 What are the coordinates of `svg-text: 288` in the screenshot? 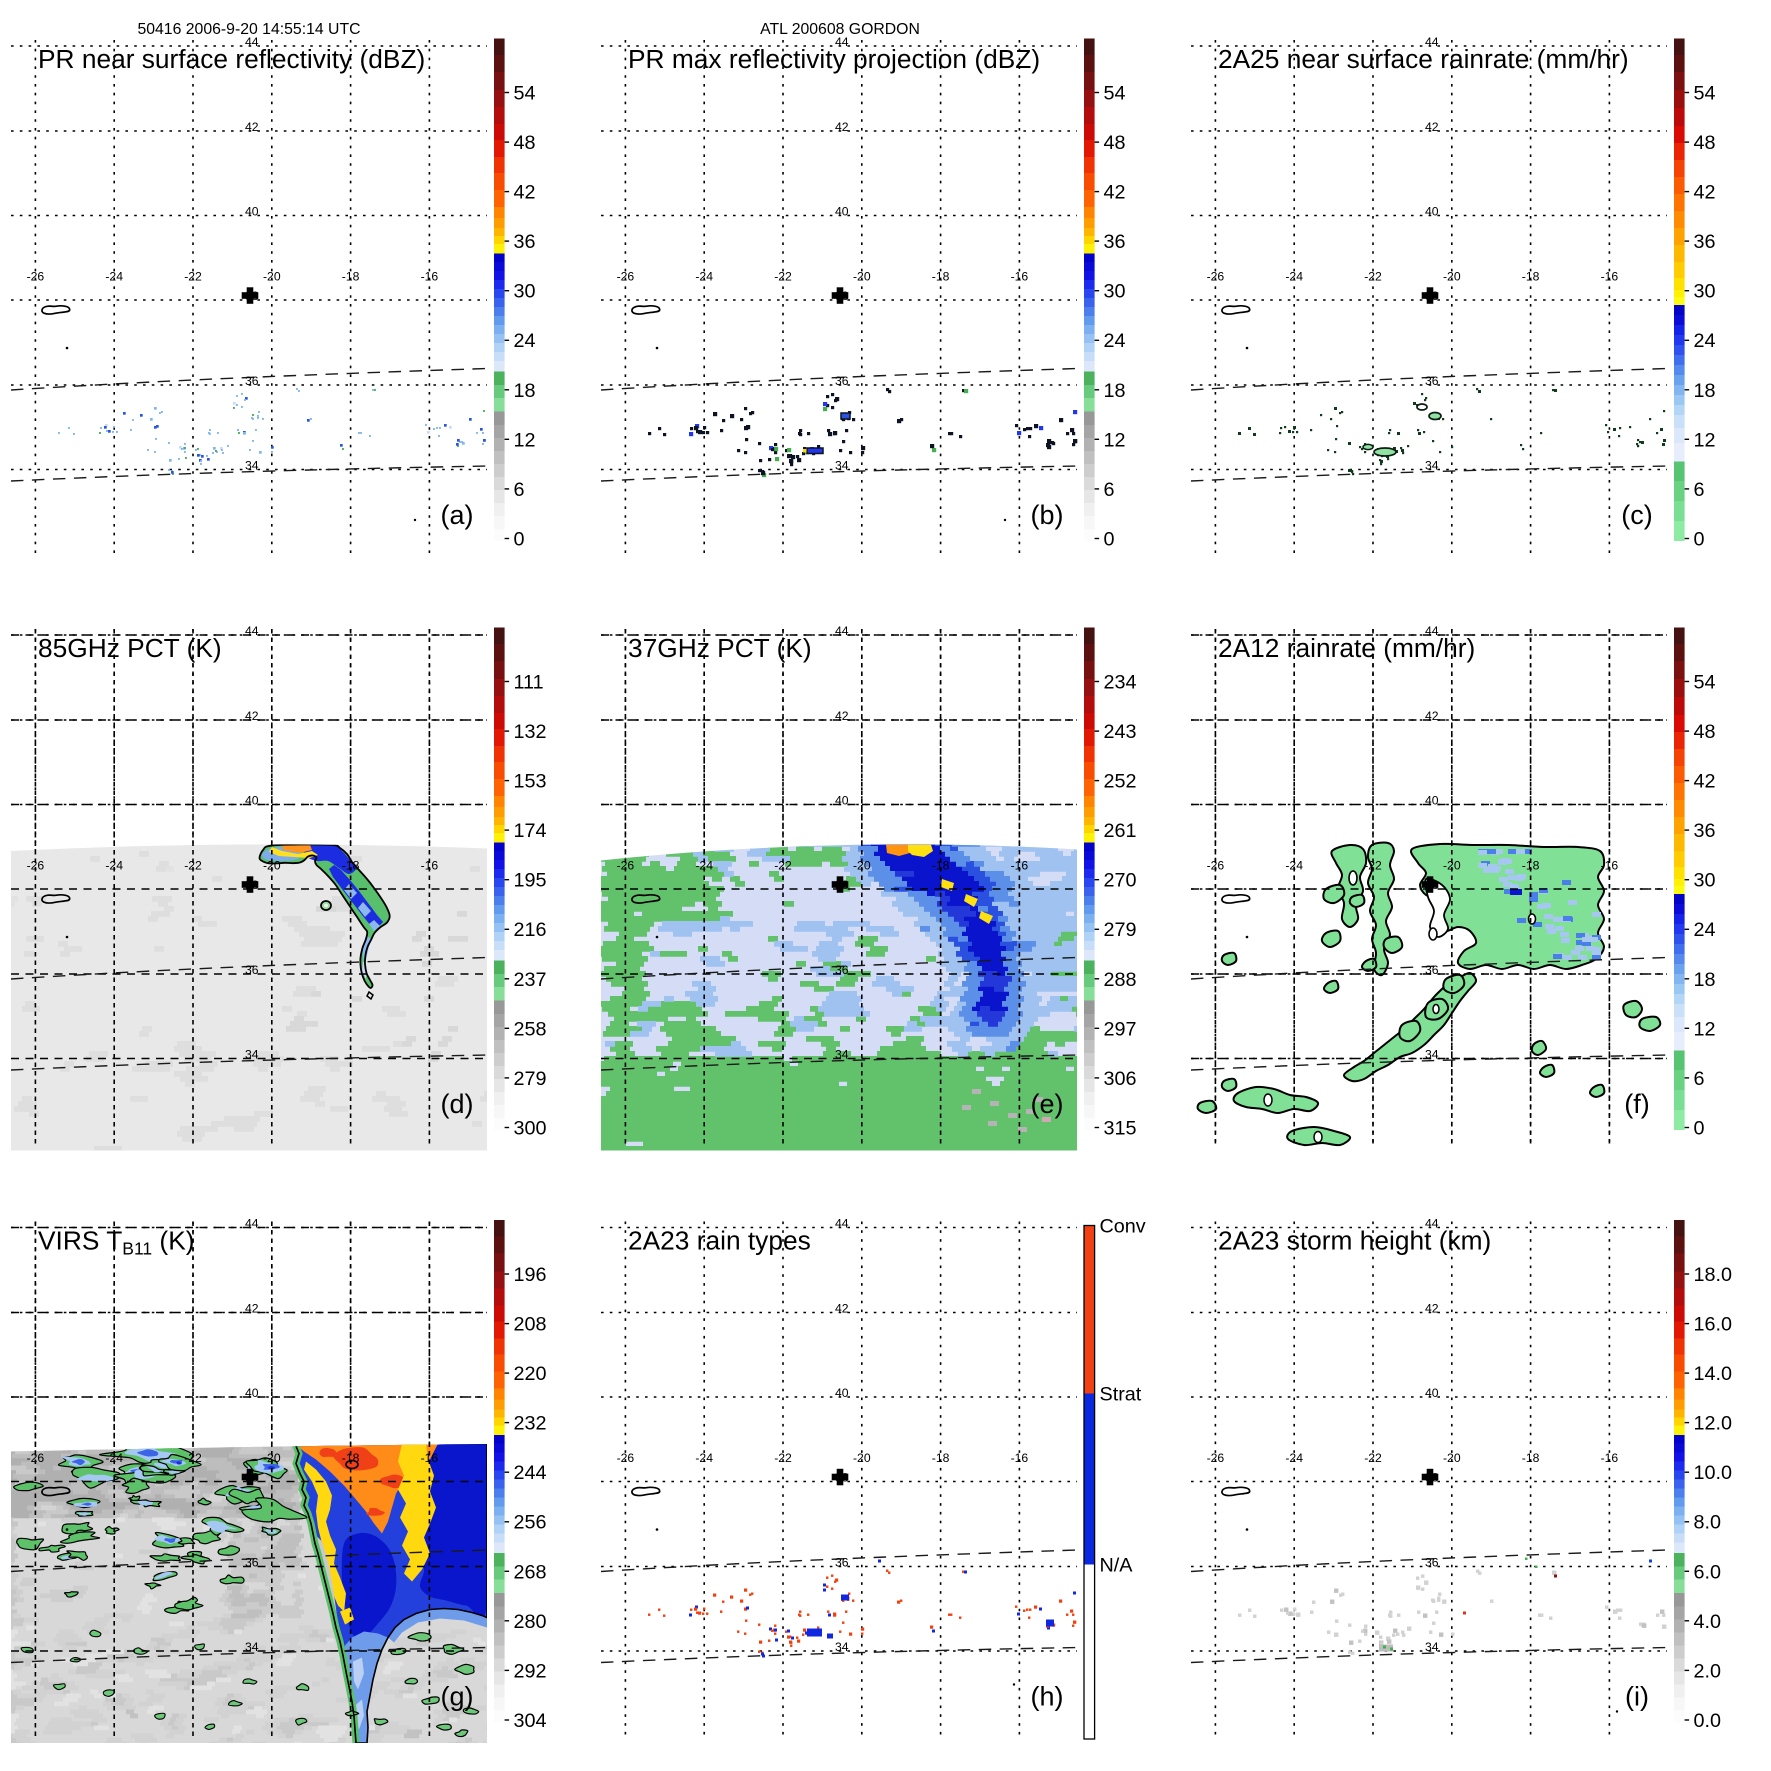 It's located at (1120, 980).